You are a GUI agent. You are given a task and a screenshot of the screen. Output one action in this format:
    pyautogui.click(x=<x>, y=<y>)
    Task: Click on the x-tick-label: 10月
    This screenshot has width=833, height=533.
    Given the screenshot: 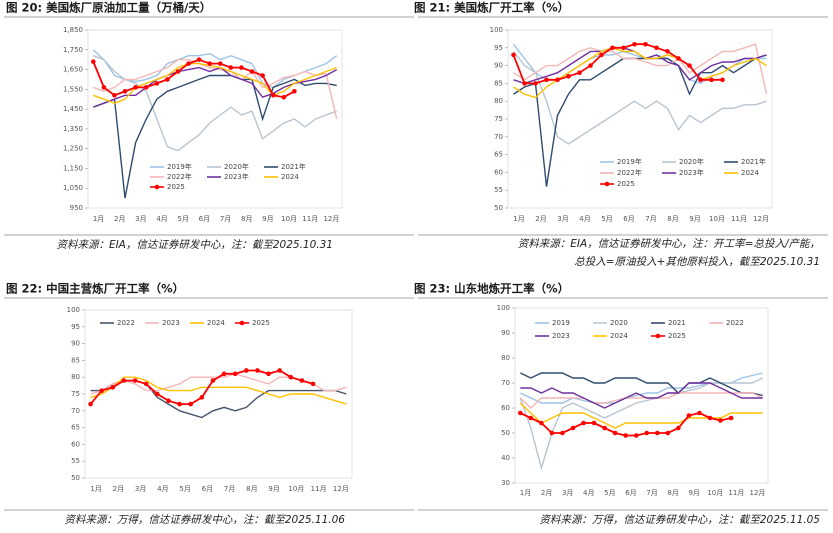 What is the action you would take?
    pyautogui.click(x=296, y=489)
    